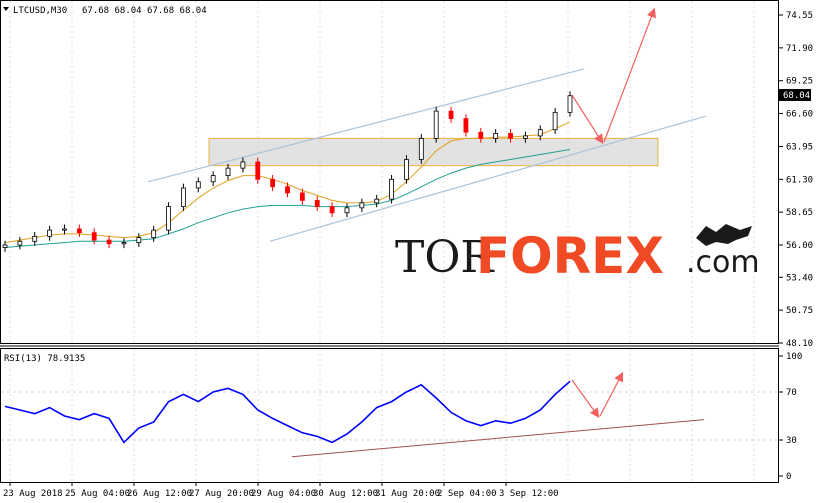 Image resolution: width=820 pixels, height=503 pixels. What do you see at coordinates (283, 494) in the screenshot?
I see `x-tick-label: 29 Aug 04:00` at bounding box center [283, 494].